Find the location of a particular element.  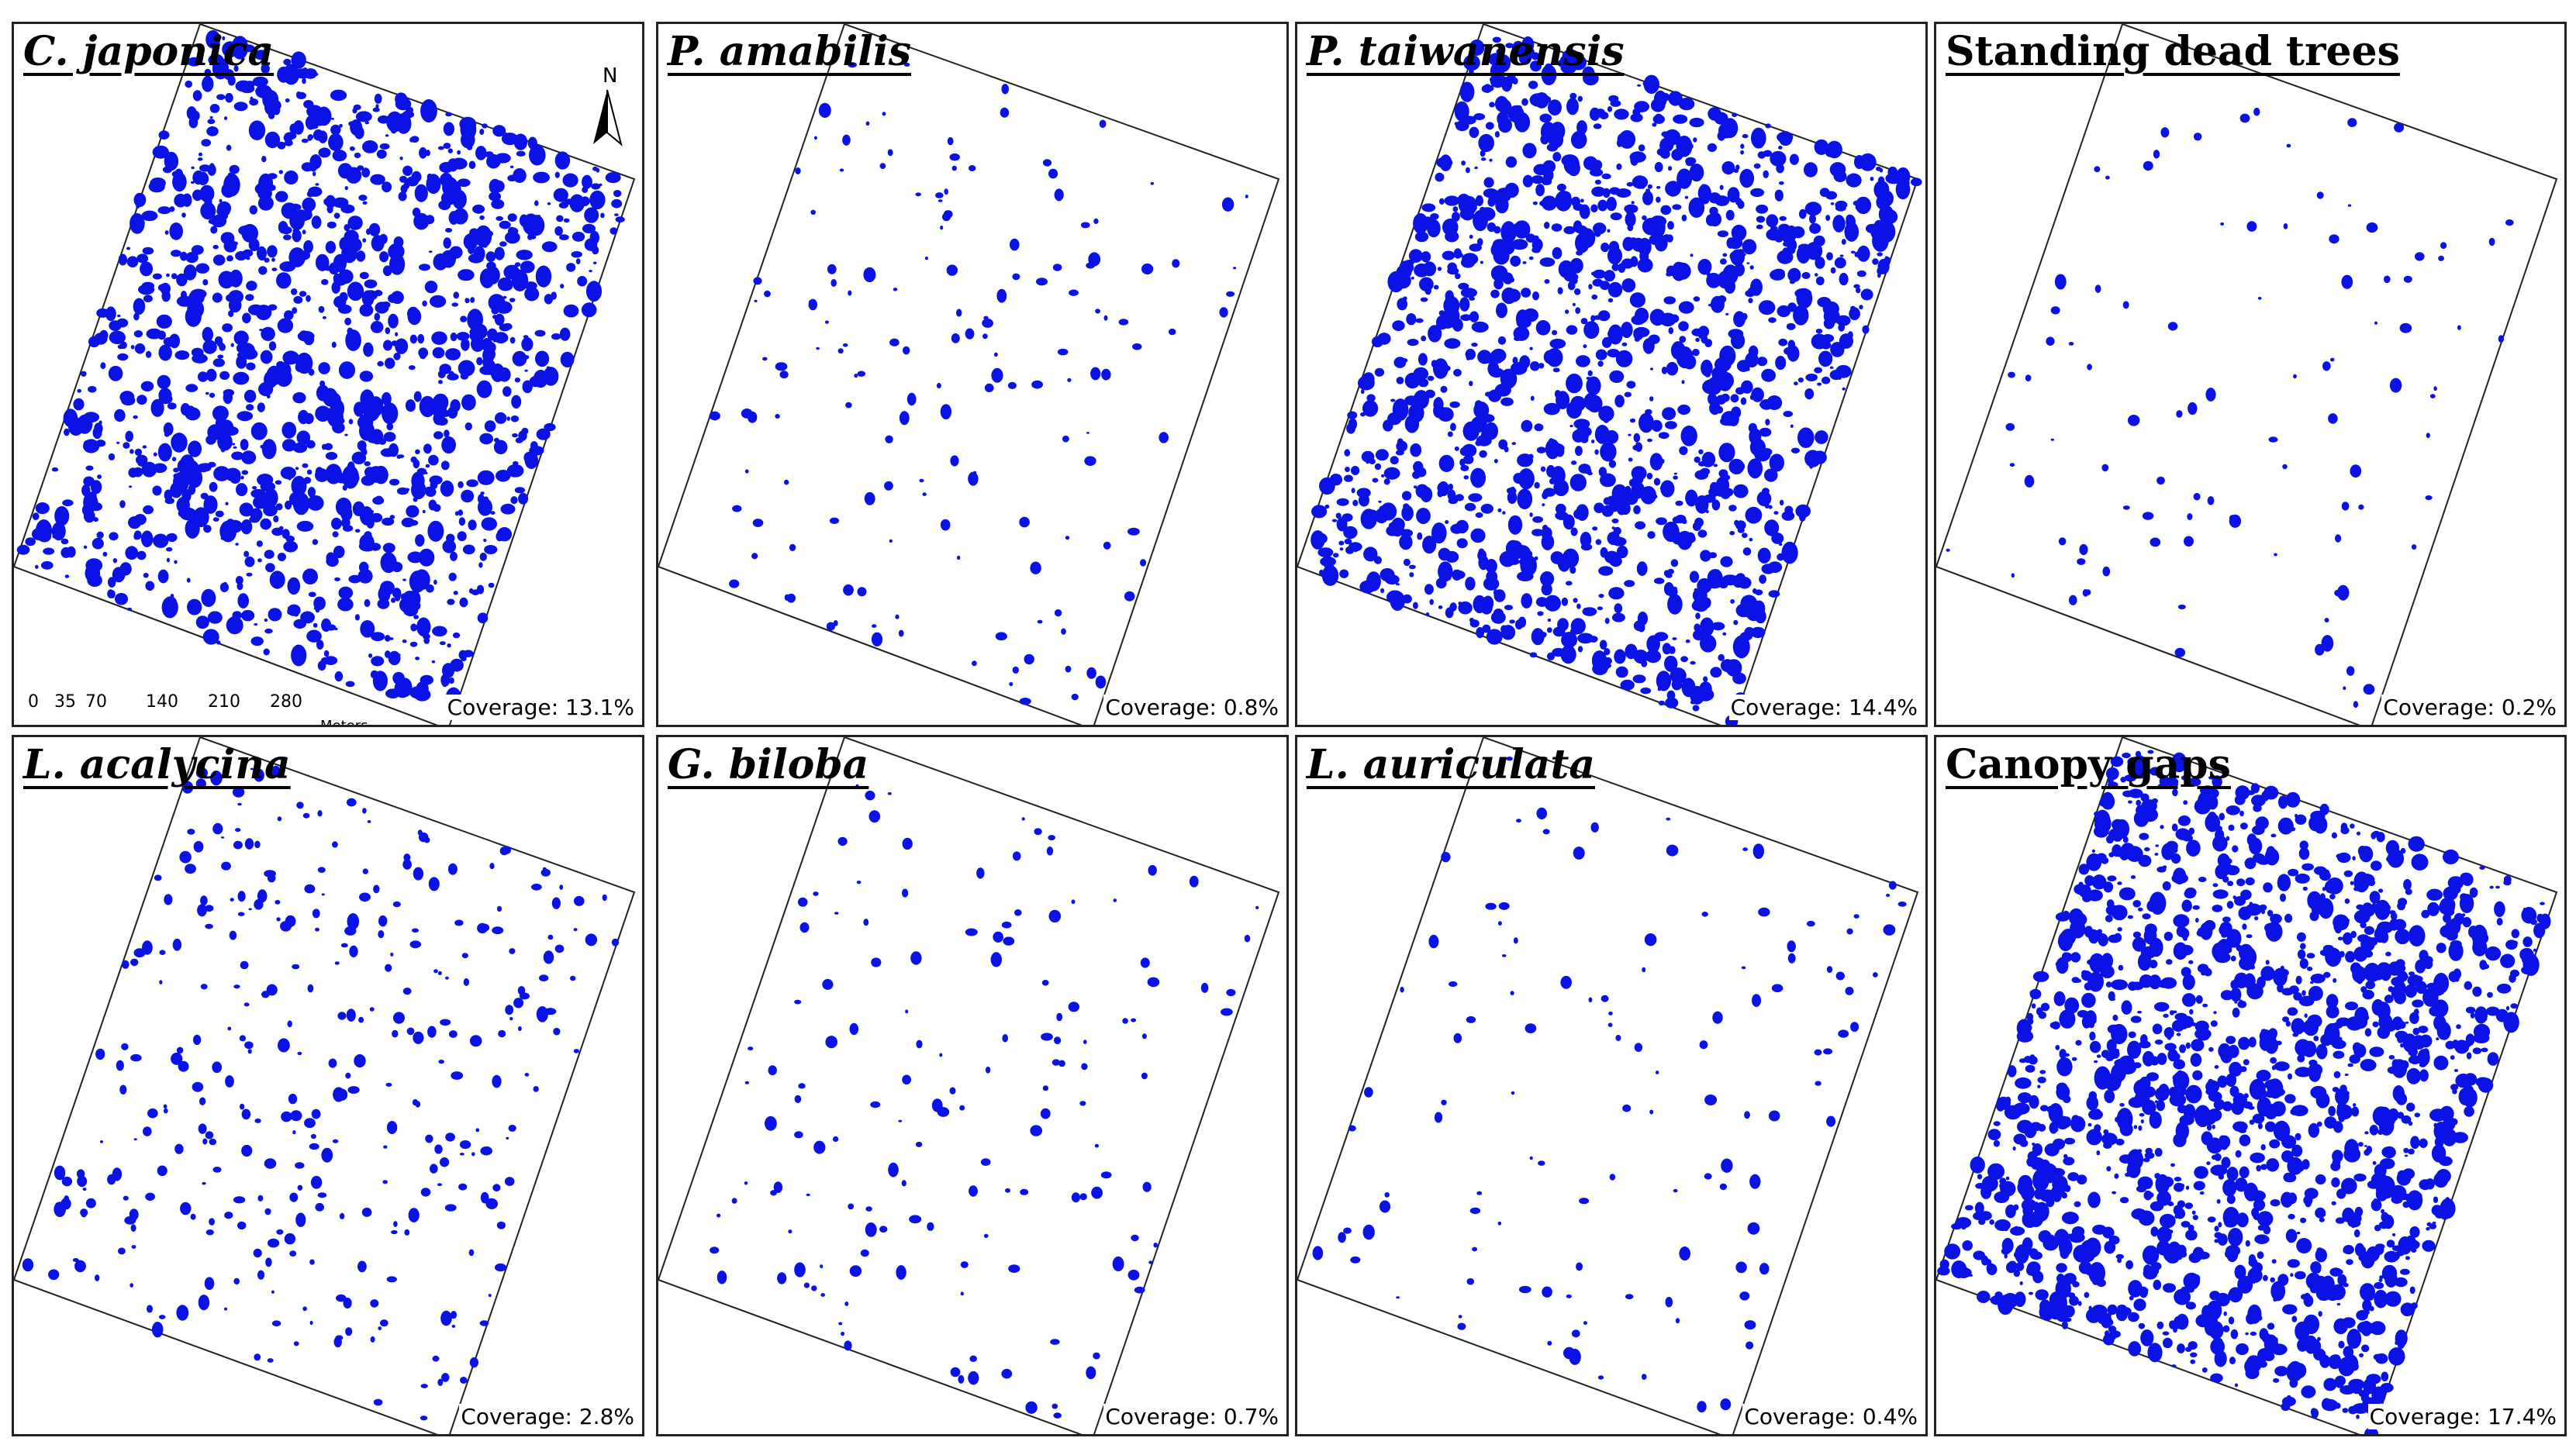

map-panel-canopy-gaps: Canopy gaps Coverage: 17.4% is located at coordinates (2251, 1086).